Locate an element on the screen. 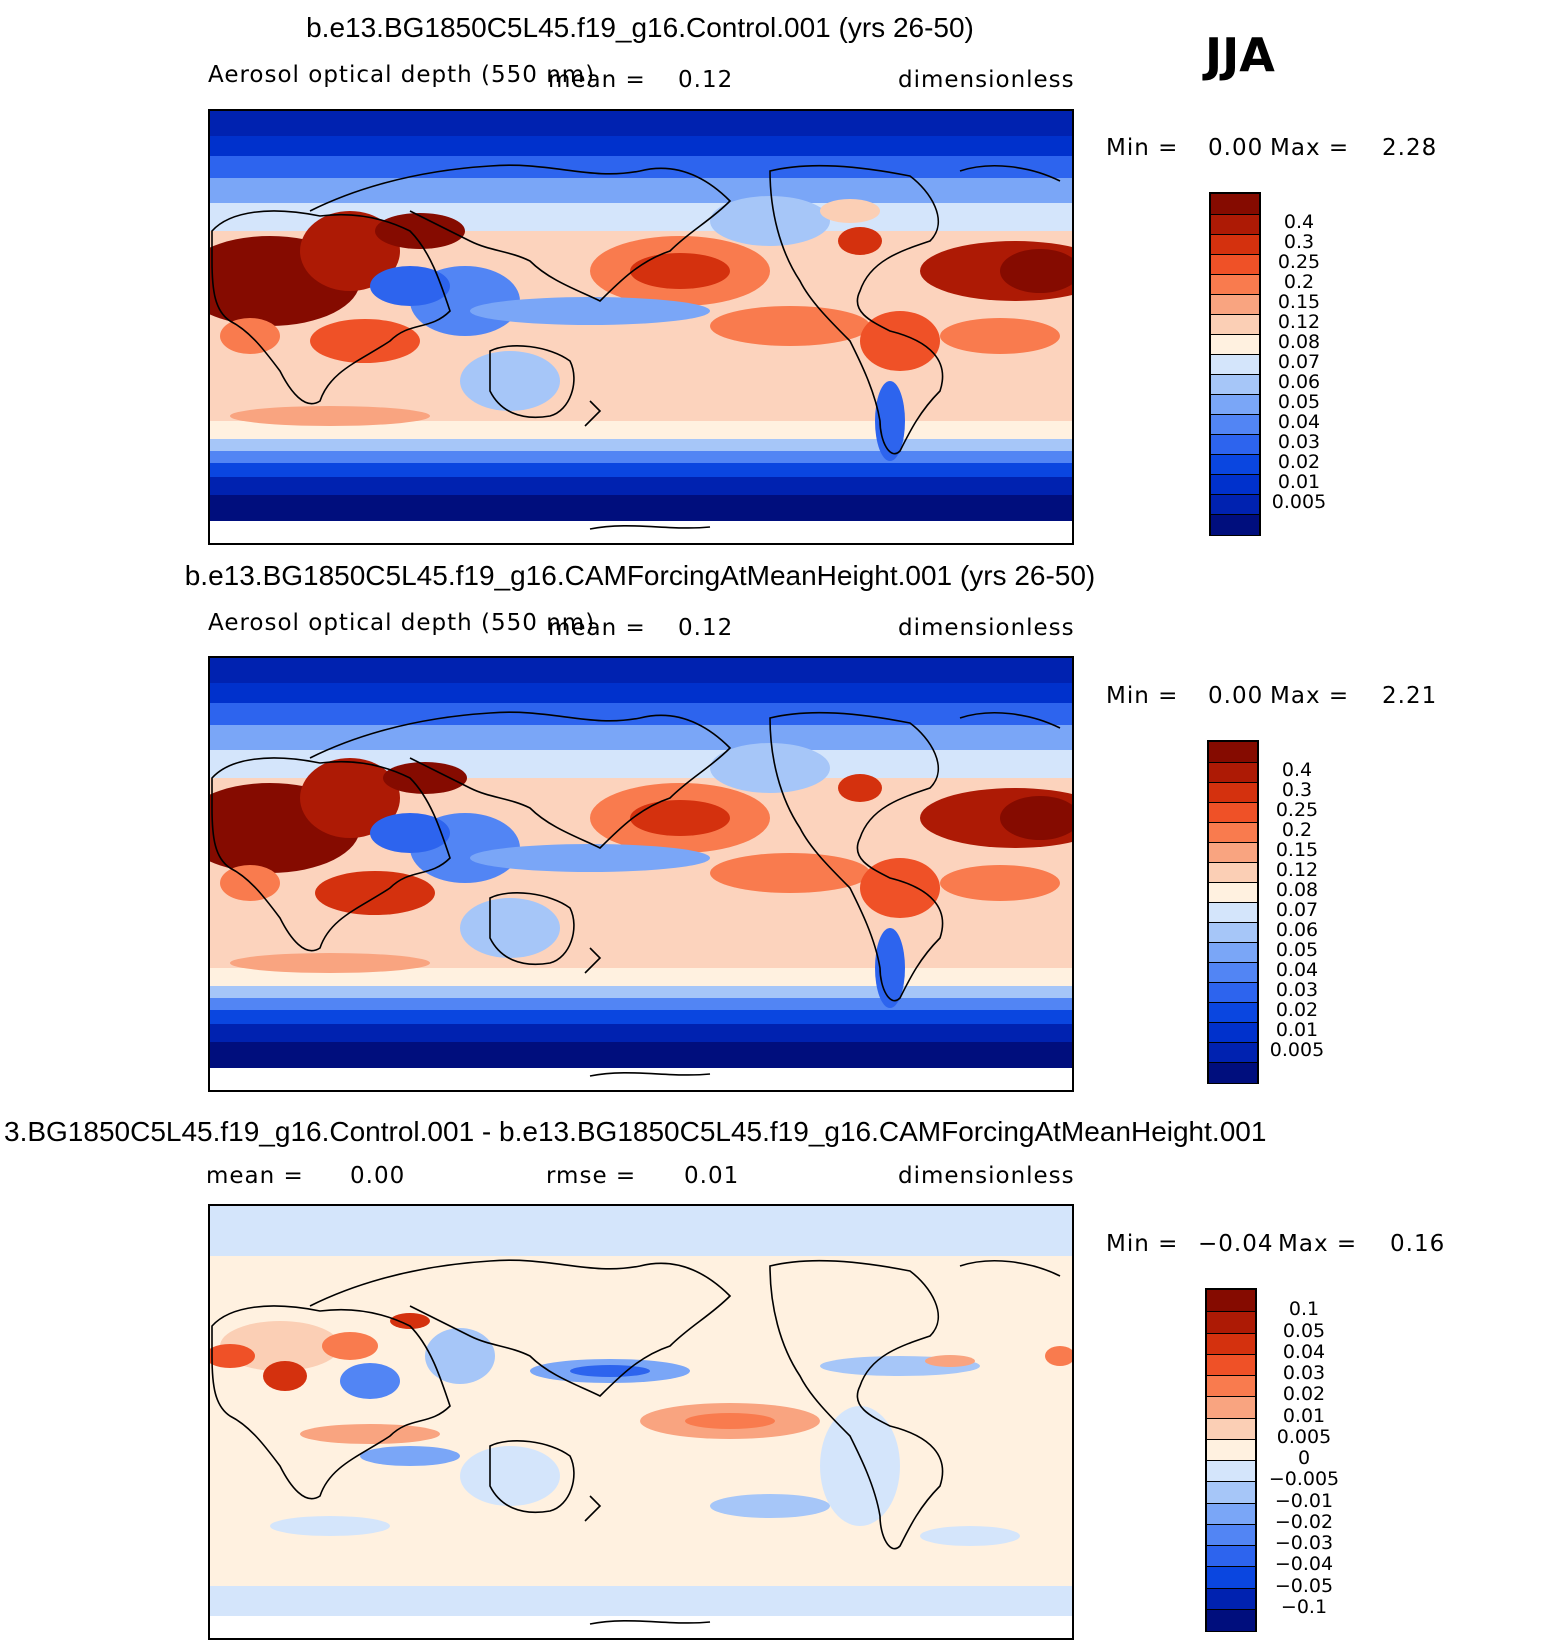  panel-1-colorbar is located at coordinates (1235, 364).